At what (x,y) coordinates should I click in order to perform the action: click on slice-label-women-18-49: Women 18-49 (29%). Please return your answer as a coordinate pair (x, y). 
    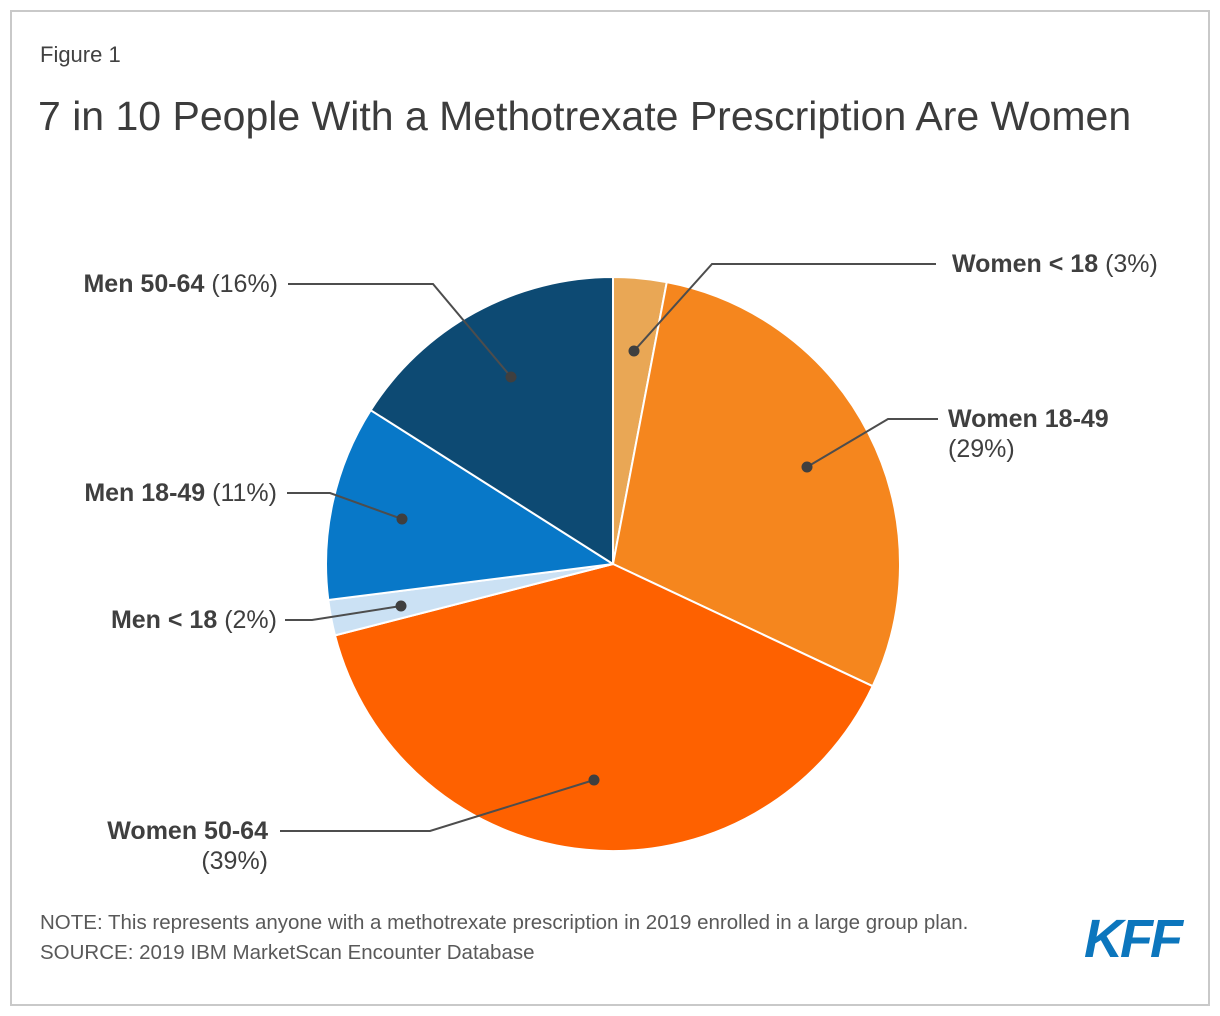
    Looking at the image, I should click on (1028, 434).